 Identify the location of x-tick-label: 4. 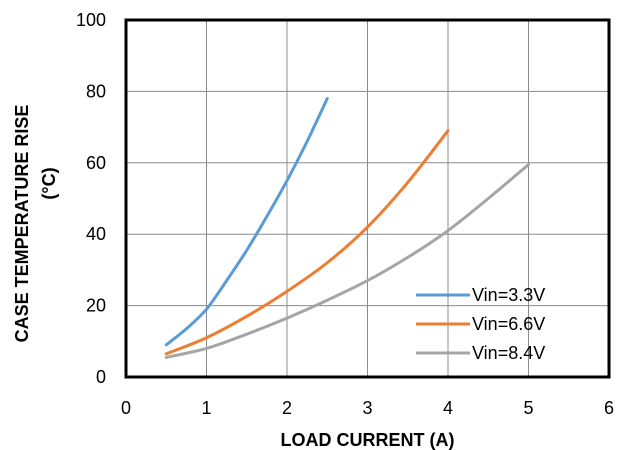
(448, 408).